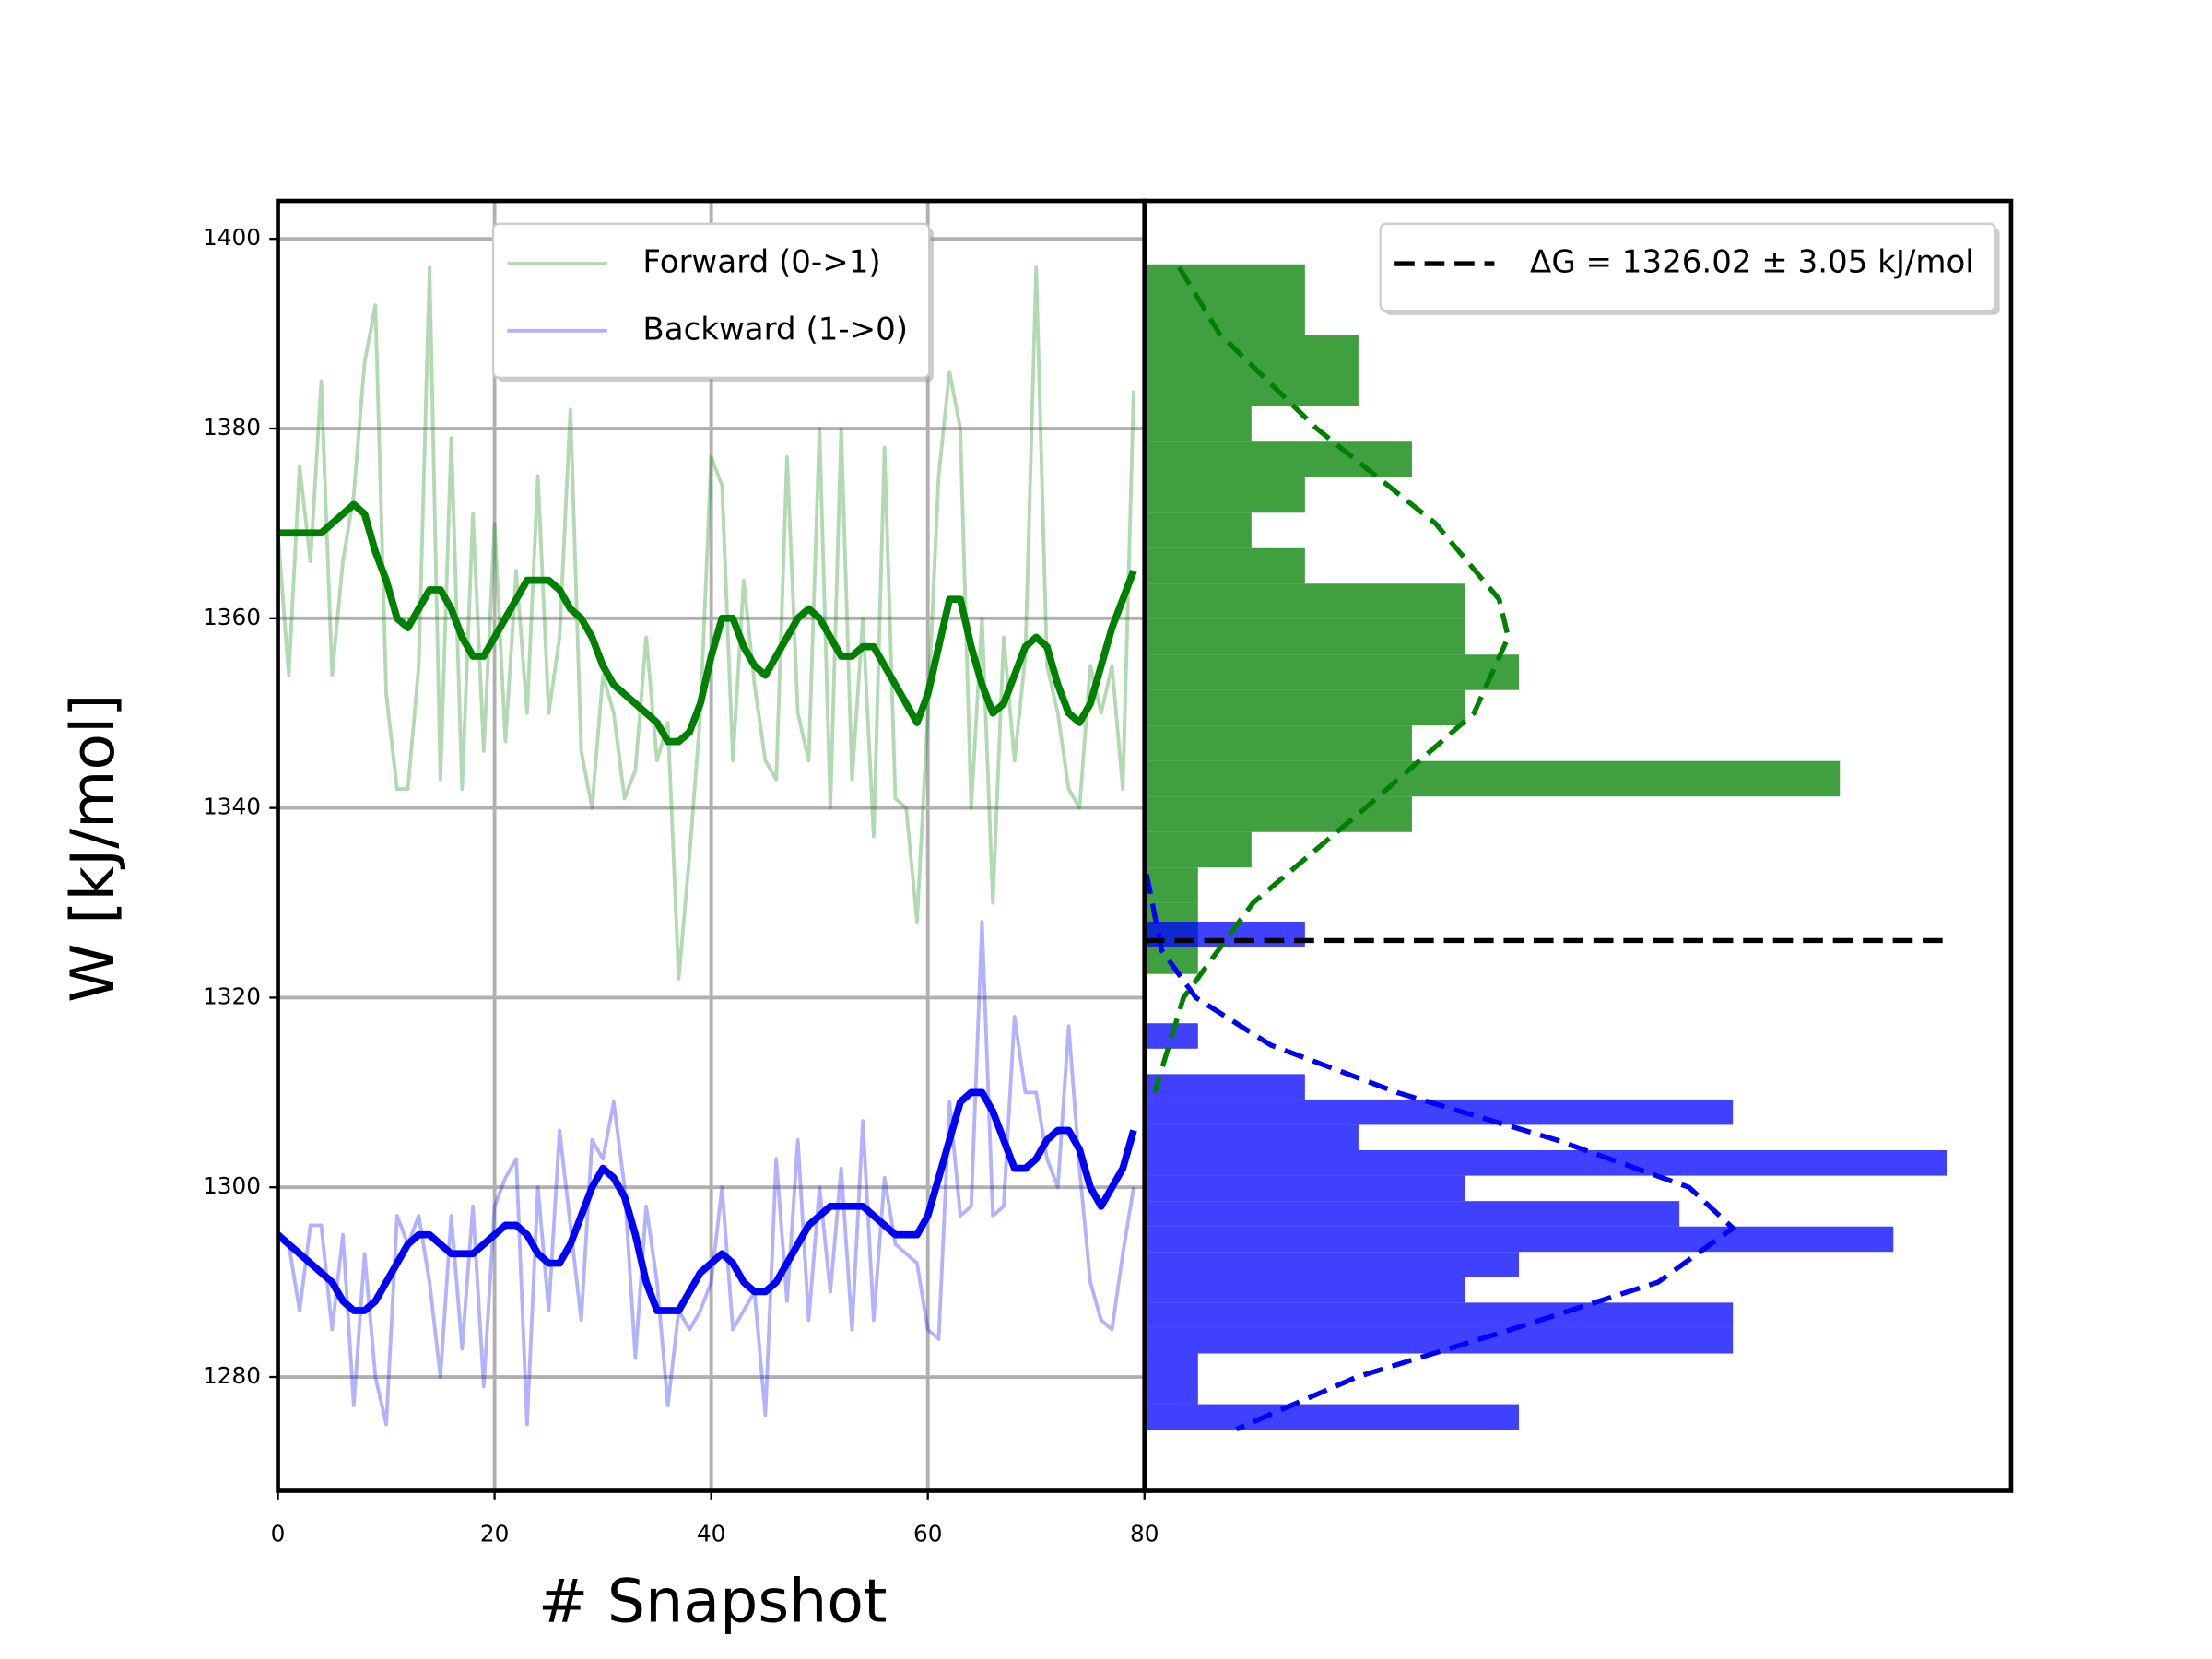  I want to click on legend-label: ΔG = 1326.02 ± 3.05 kJ/mol, so click(1752, 262).